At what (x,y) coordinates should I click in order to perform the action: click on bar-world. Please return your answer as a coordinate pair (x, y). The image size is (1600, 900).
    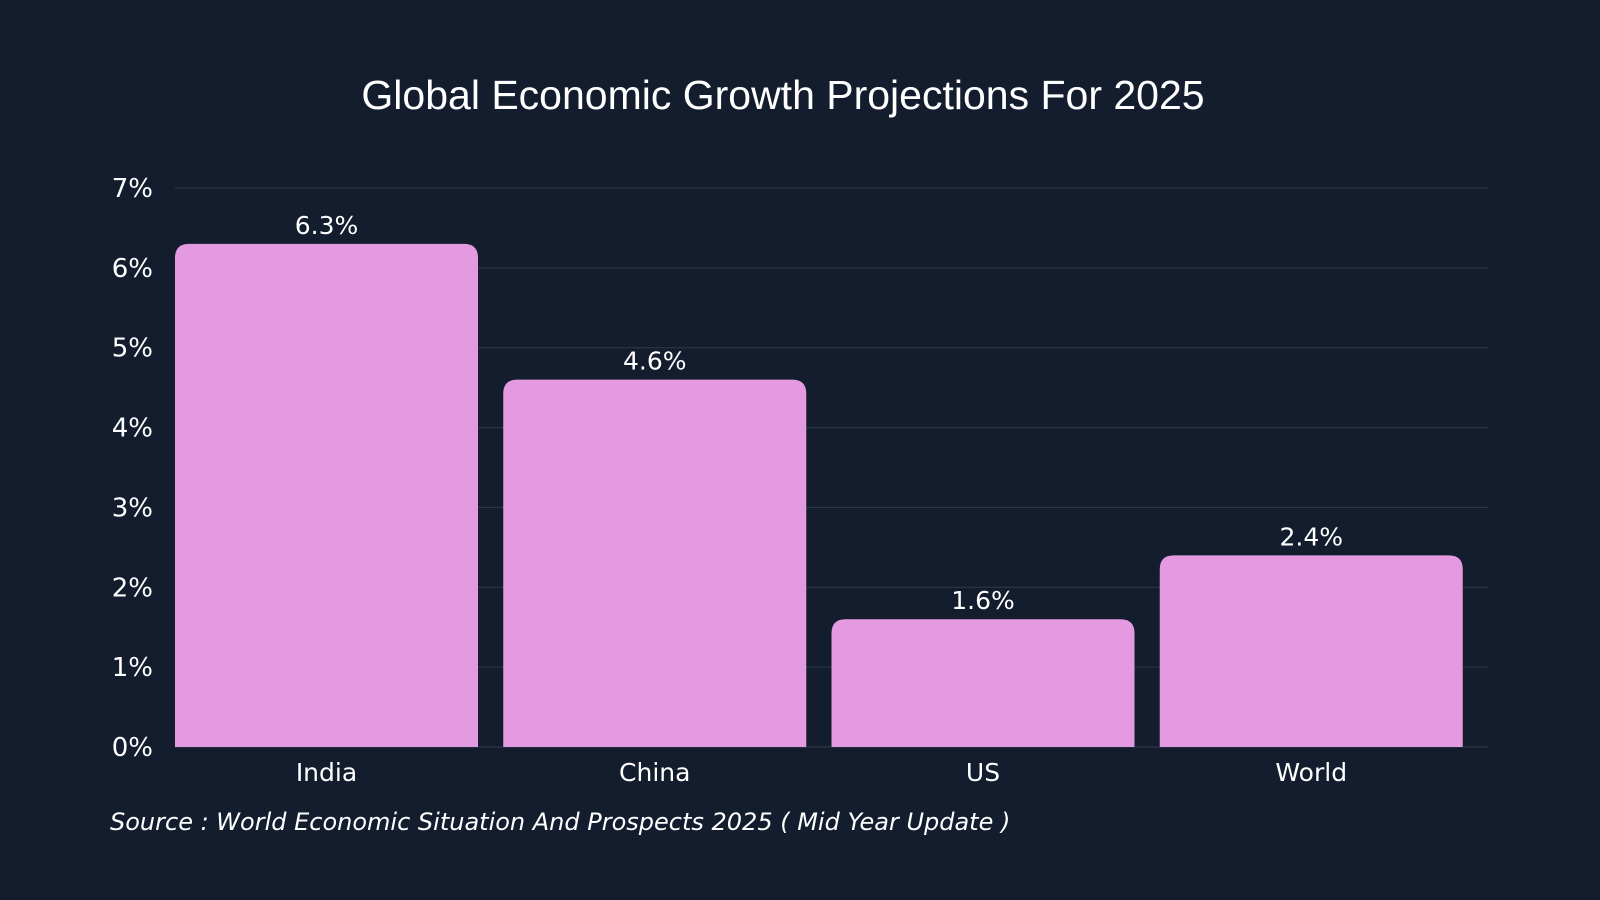
    Looking at the image, I should click on (1311, 651).